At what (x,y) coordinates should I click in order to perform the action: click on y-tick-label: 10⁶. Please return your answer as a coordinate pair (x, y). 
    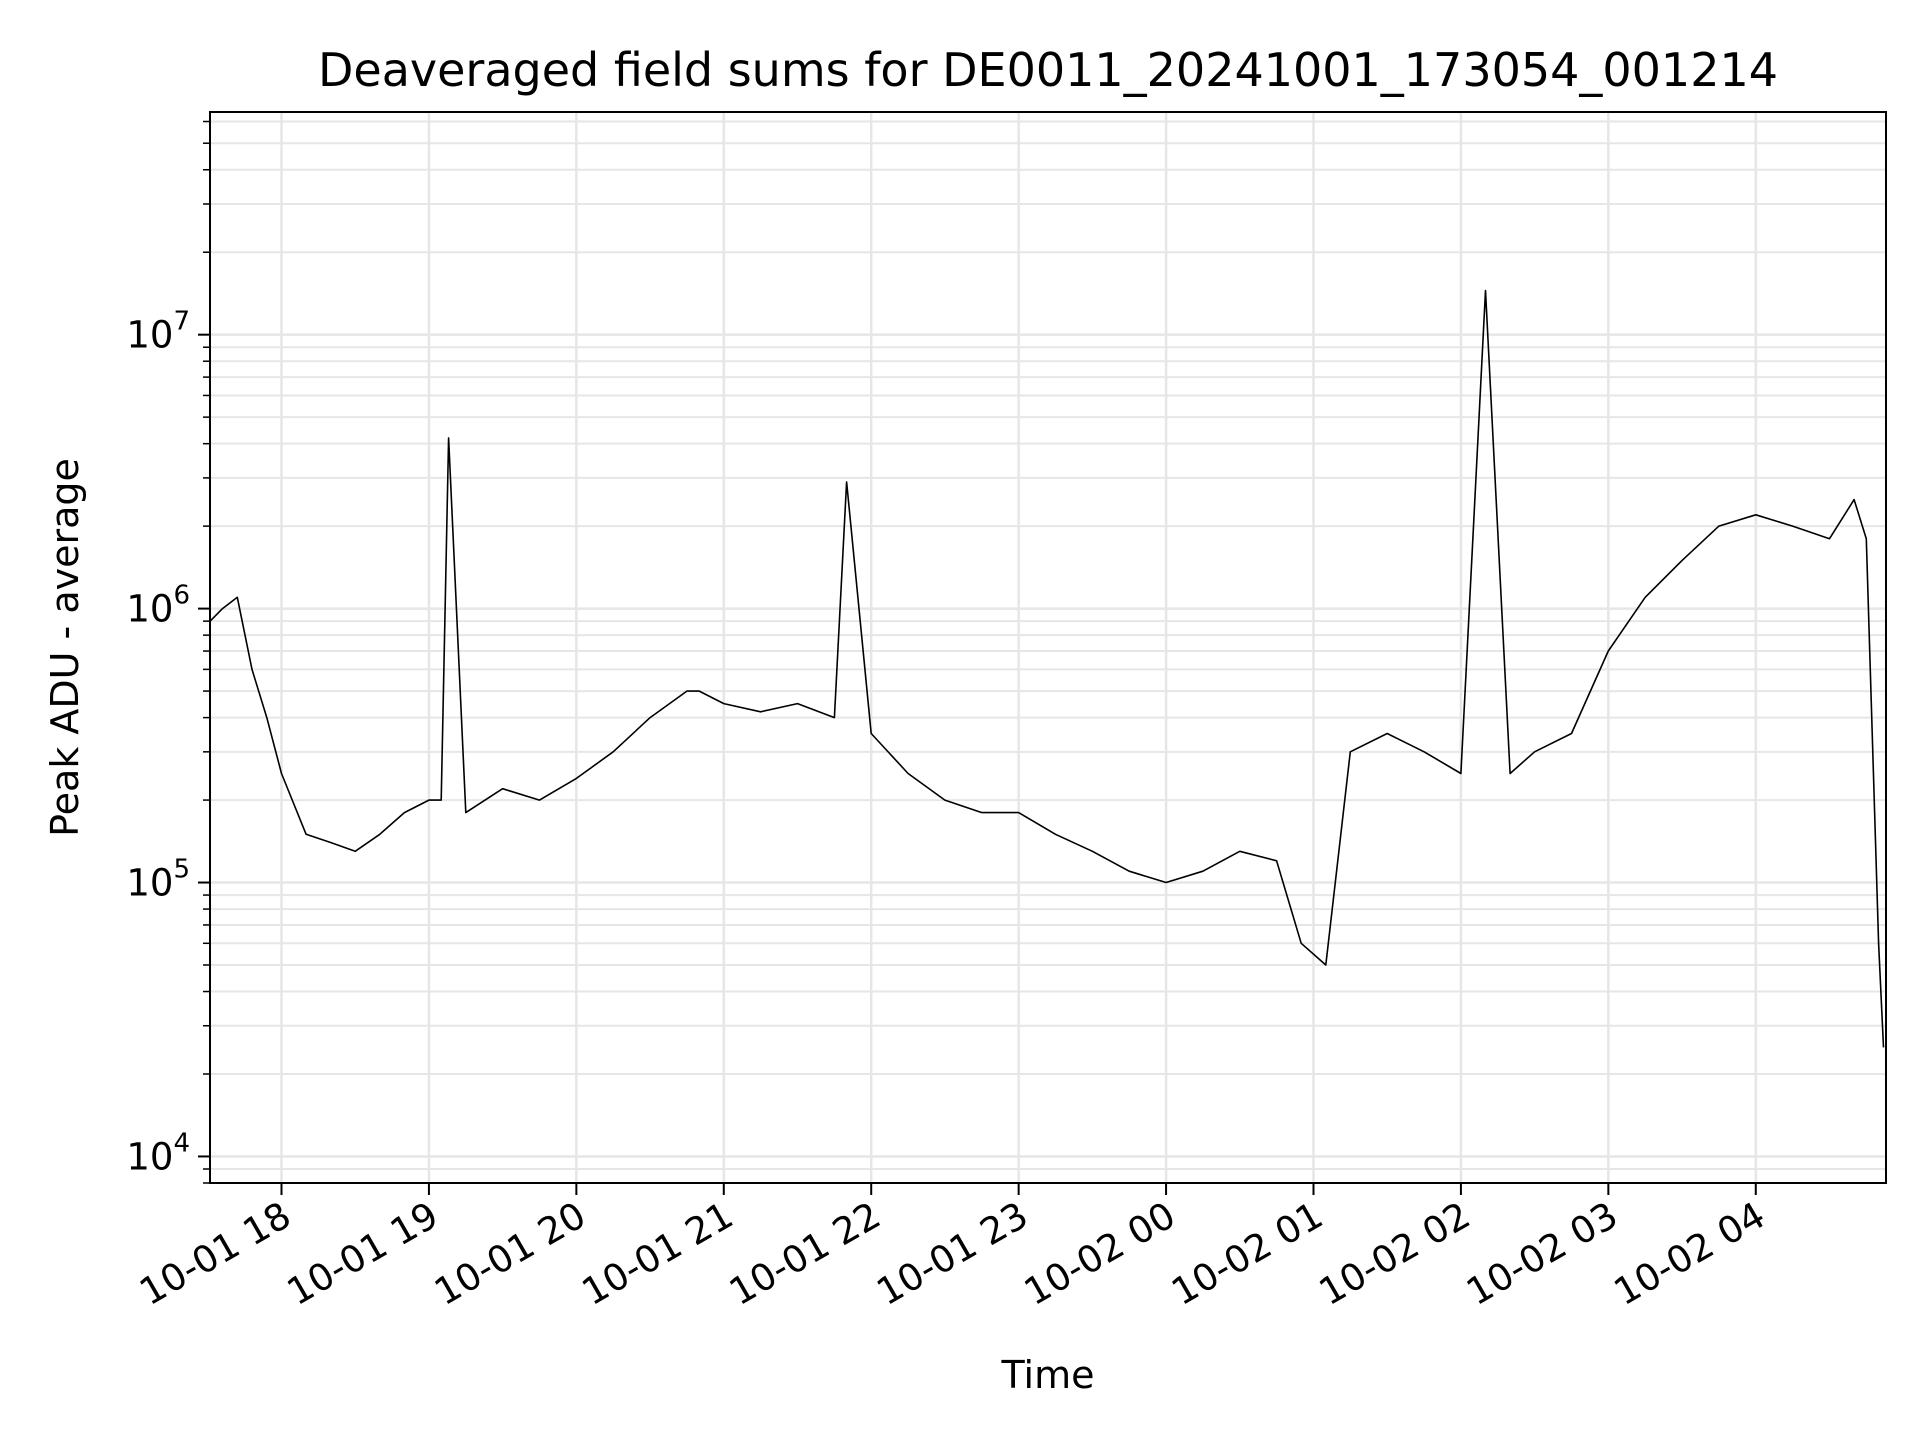
    Looking at the image, I should click on (158, 606).